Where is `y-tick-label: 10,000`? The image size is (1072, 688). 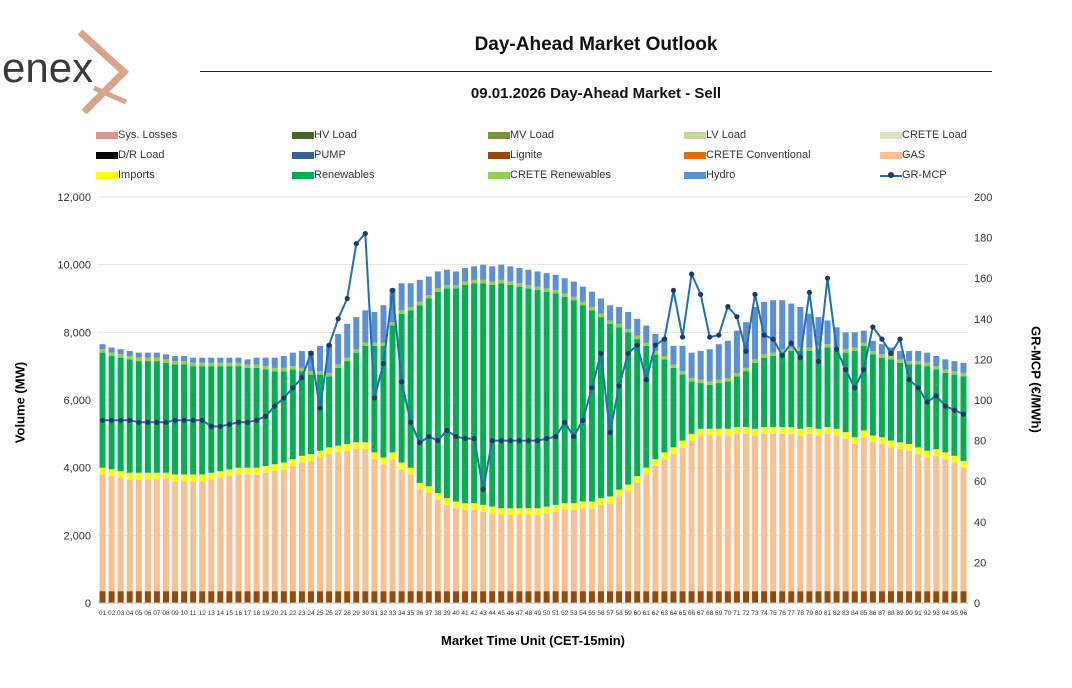 y-tick-label: 10,000 is located at coordinates (74, 266).